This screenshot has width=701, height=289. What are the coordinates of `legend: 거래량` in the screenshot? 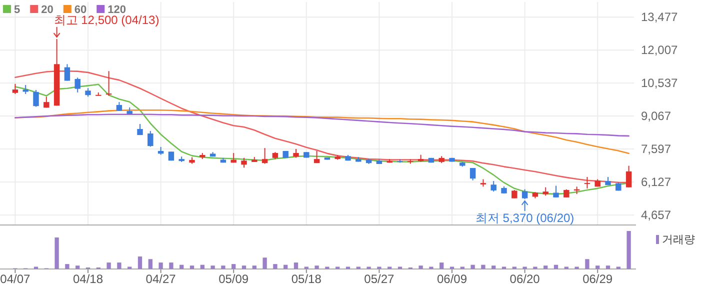 It's located at (675, 240).